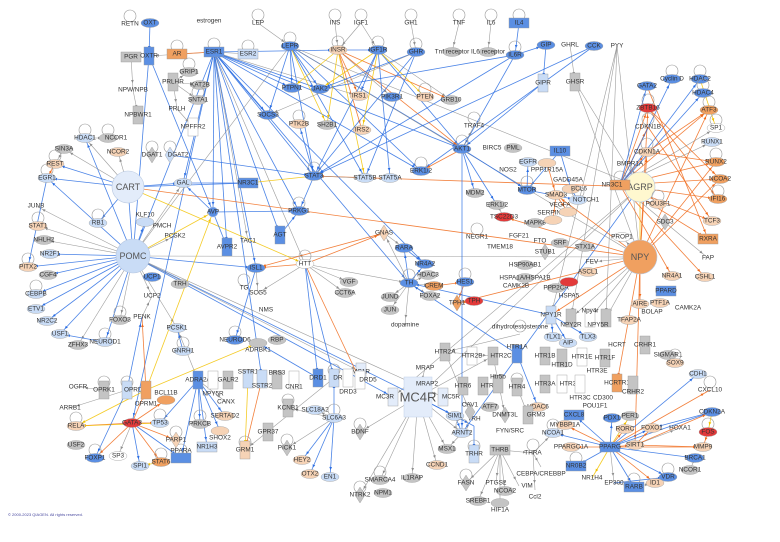 Image resolution: width=780 pixels, height=542 pixels. I want to click on node-ncor2: NCOR2, so click(118, 152).